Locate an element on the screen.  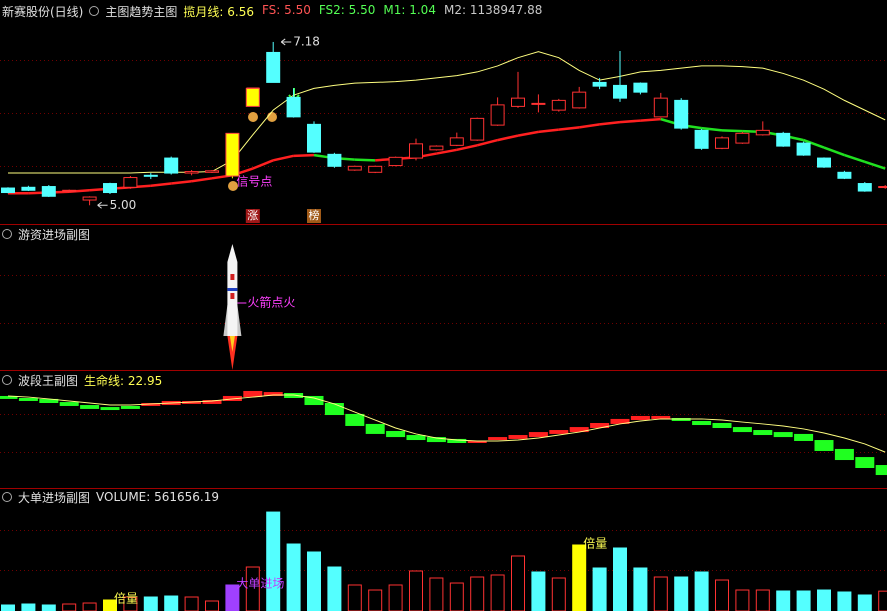
rocket-label: 火箭点火 is located at coordinates (271, 302).